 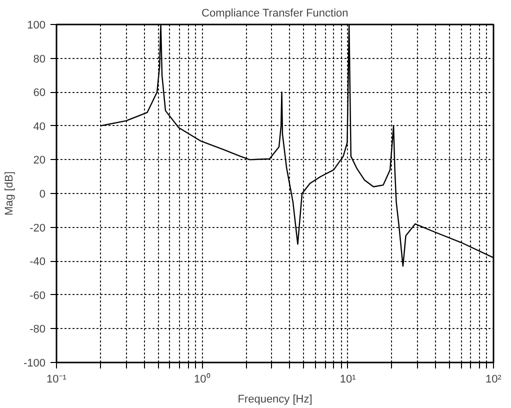 I want to click on x-tick-label: 10², so click(x=494, y=380).